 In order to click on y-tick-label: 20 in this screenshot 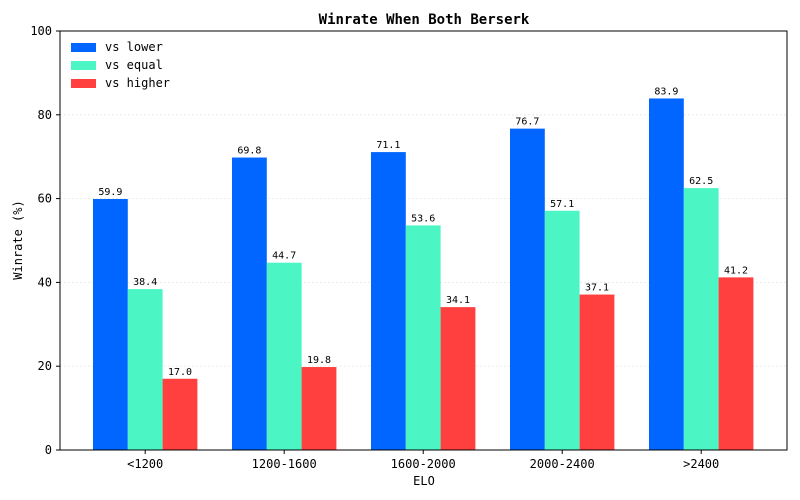, I will do `click(45, 366)`.